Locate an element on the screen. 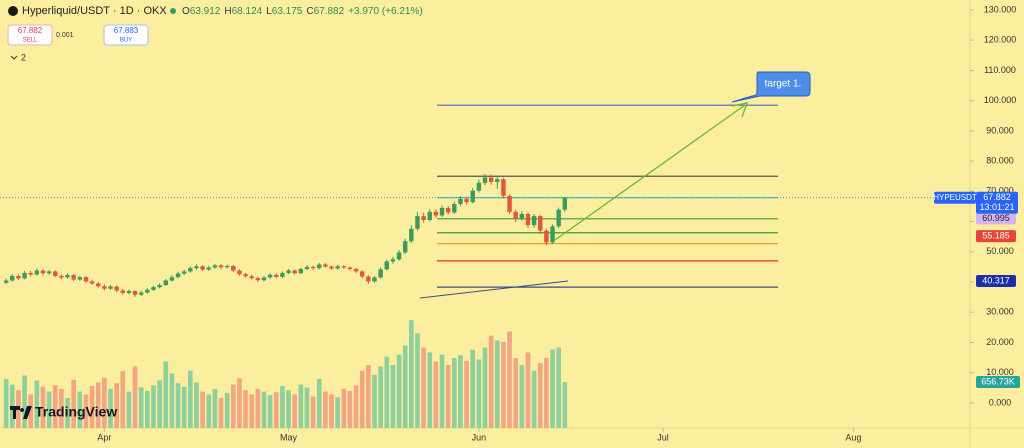  symbol-badge is located at coordinates (955, 197).